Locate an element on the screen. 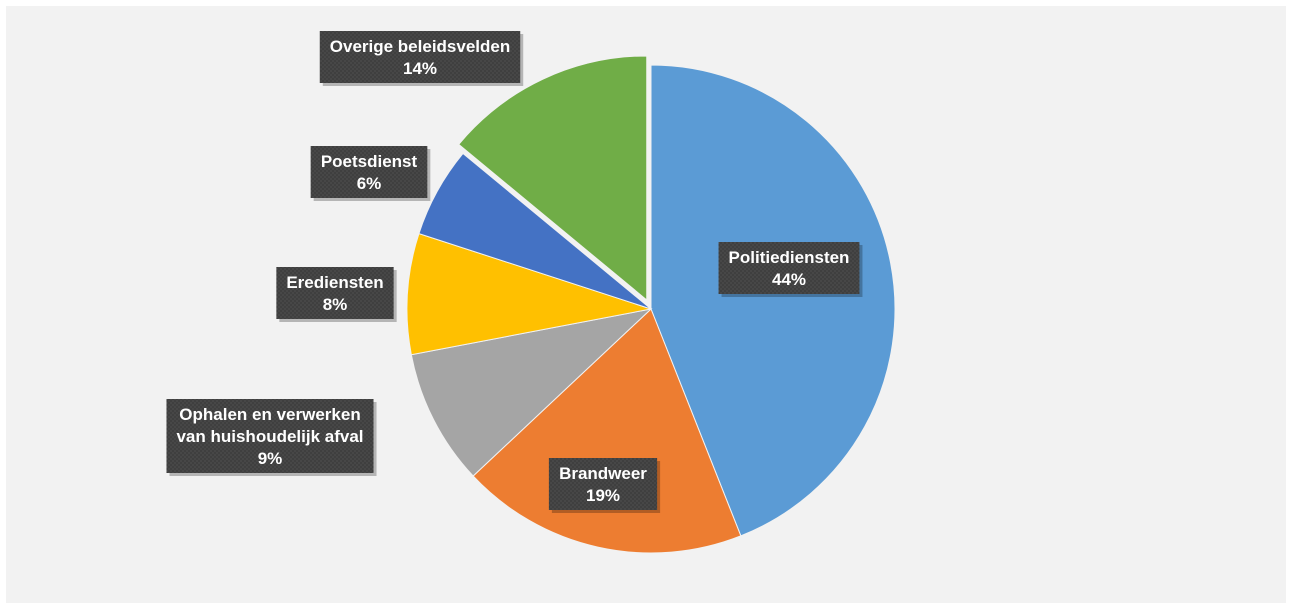 The width and height of the screenshot is (1292, 609). data-label-category: Ophalen en verwerken is located at coordinates (269, 414).